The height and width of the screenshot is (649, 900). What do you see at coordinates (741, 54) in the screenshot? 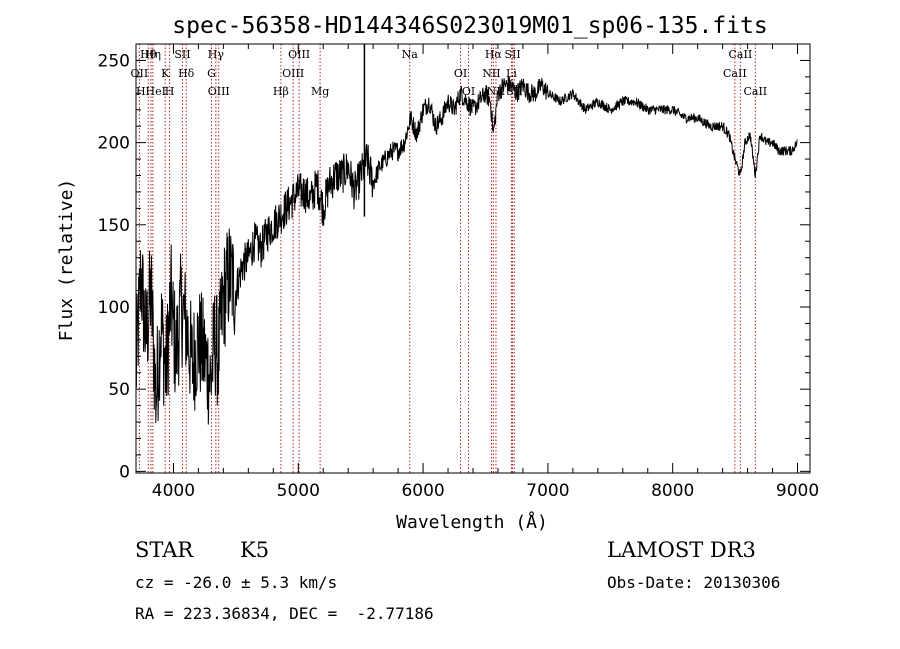
I see `marker-label-24: CaII` at bounding box center [741, 54].